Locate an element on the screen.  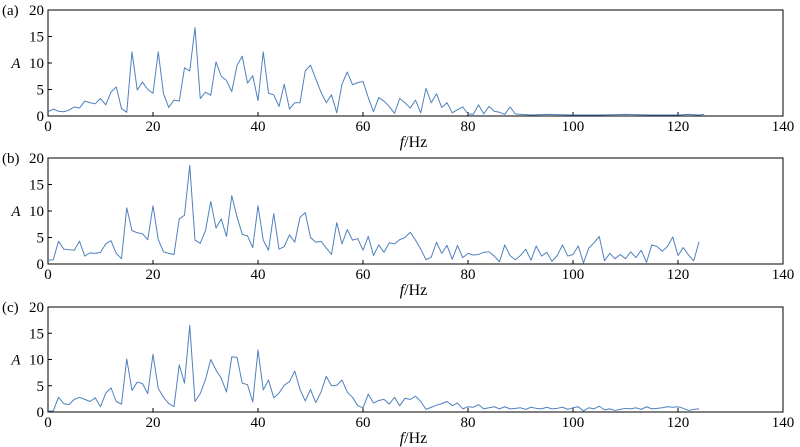
x-tick-label-c: 100 is located at coordinates (573, 423).